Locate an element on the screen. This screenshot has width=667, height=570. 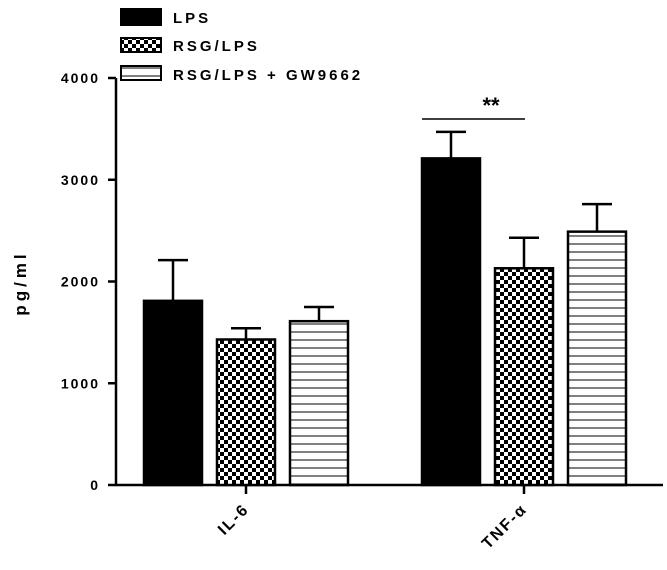
y-tick-label: 3000 is located at coordinates (80, 180).